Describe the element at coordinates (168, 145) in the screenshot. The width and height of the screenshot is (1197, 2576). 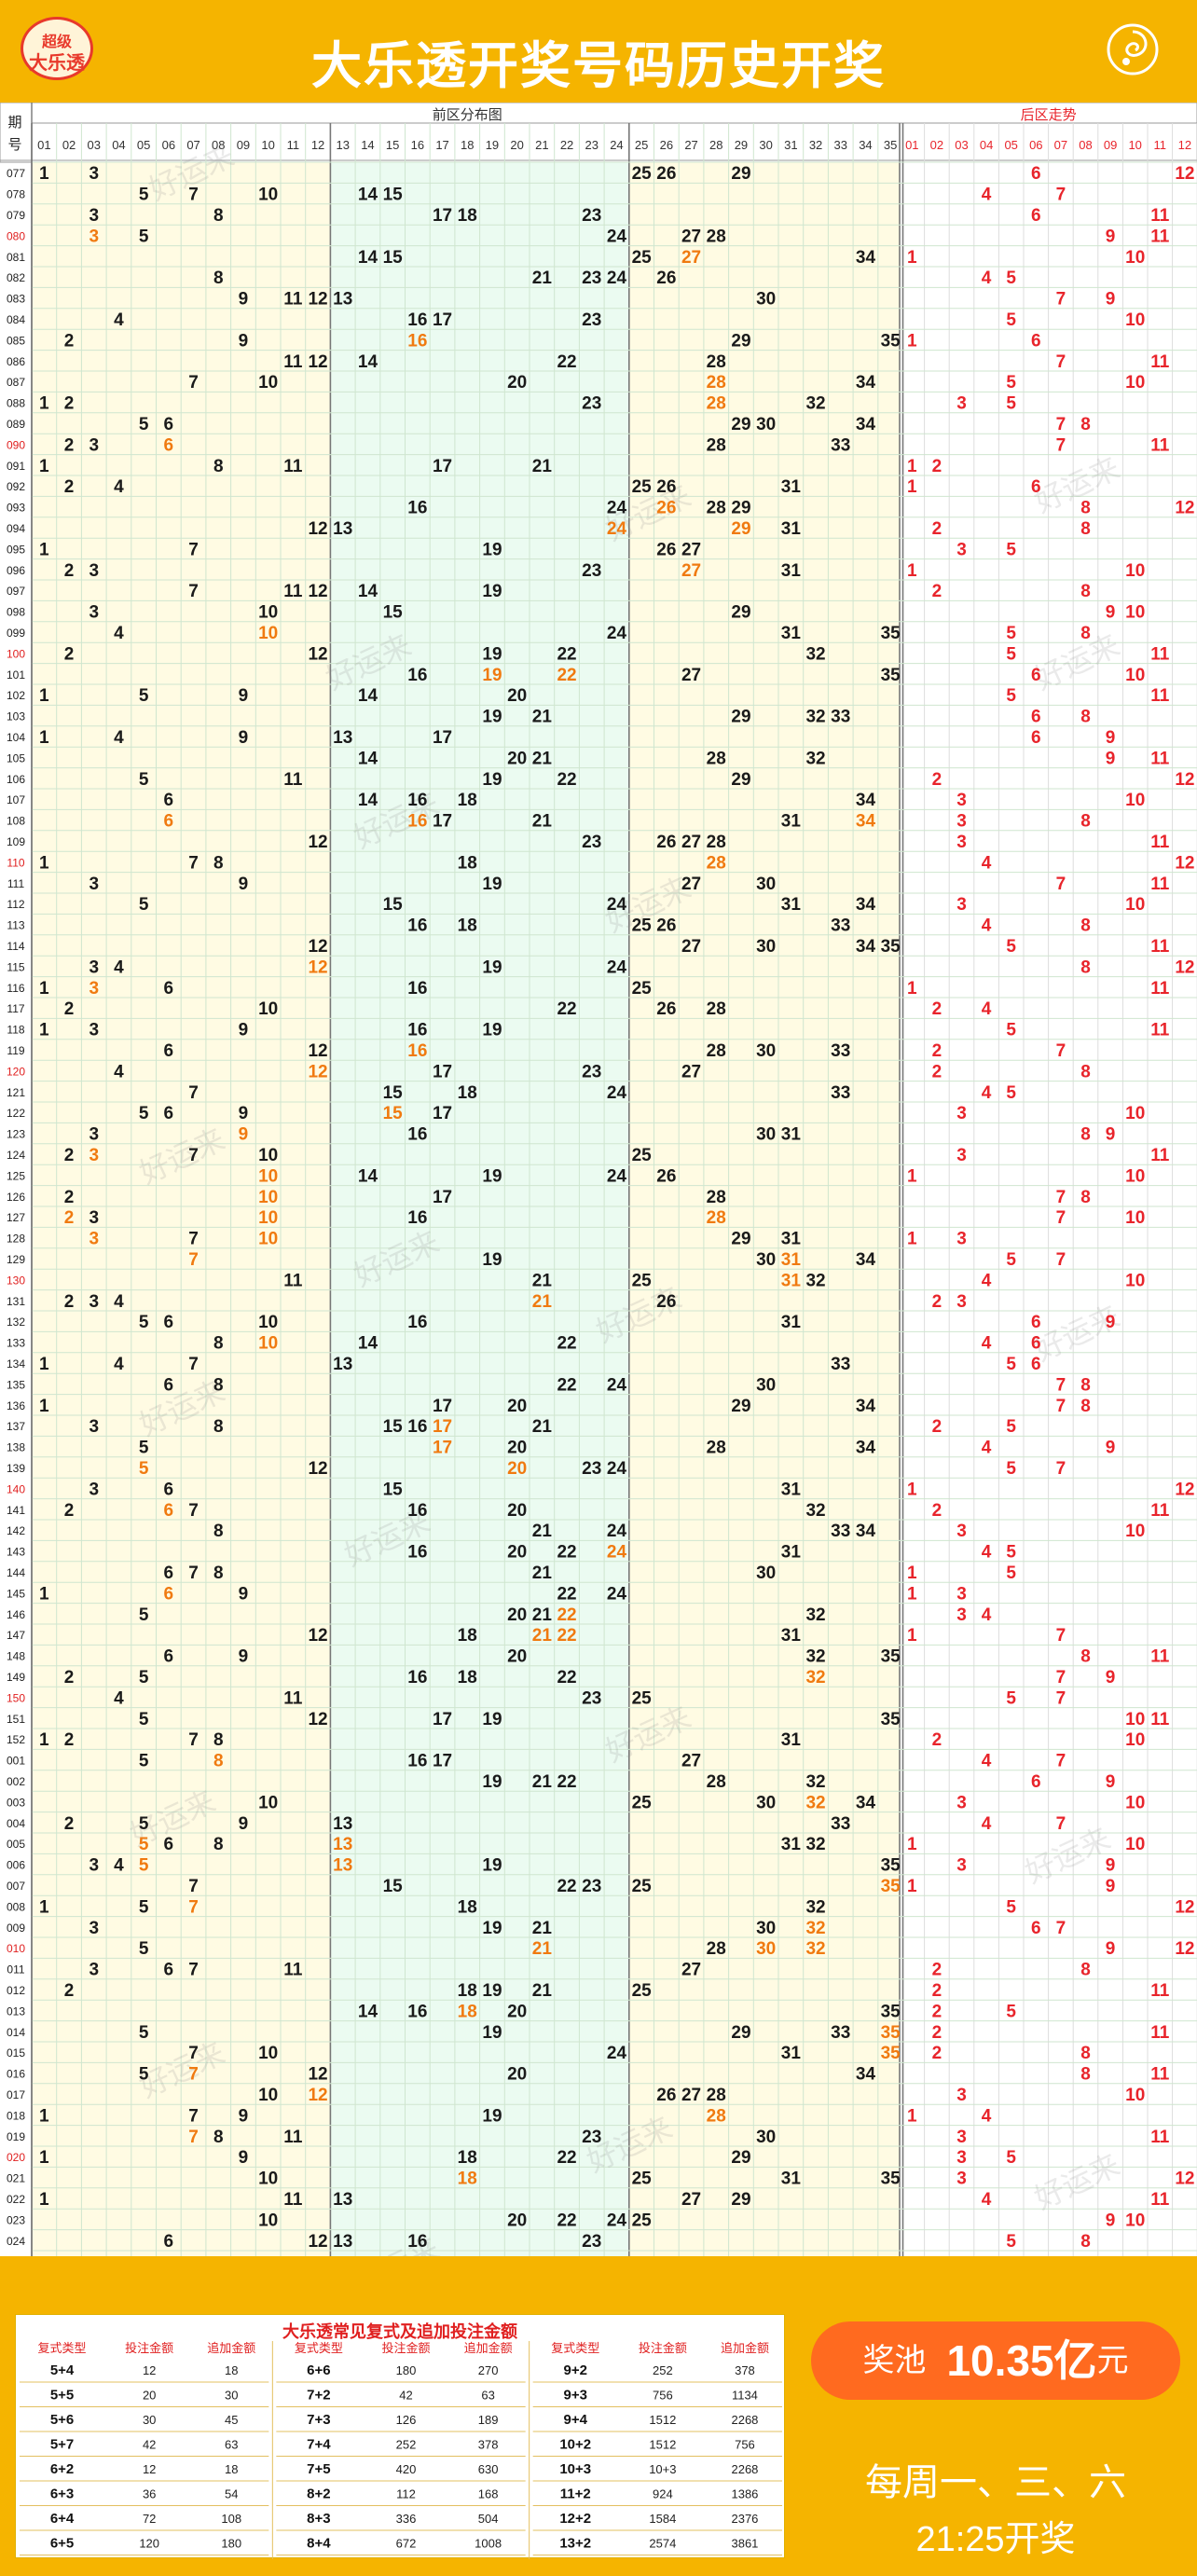
I see `front-col-header: 06` at that location.